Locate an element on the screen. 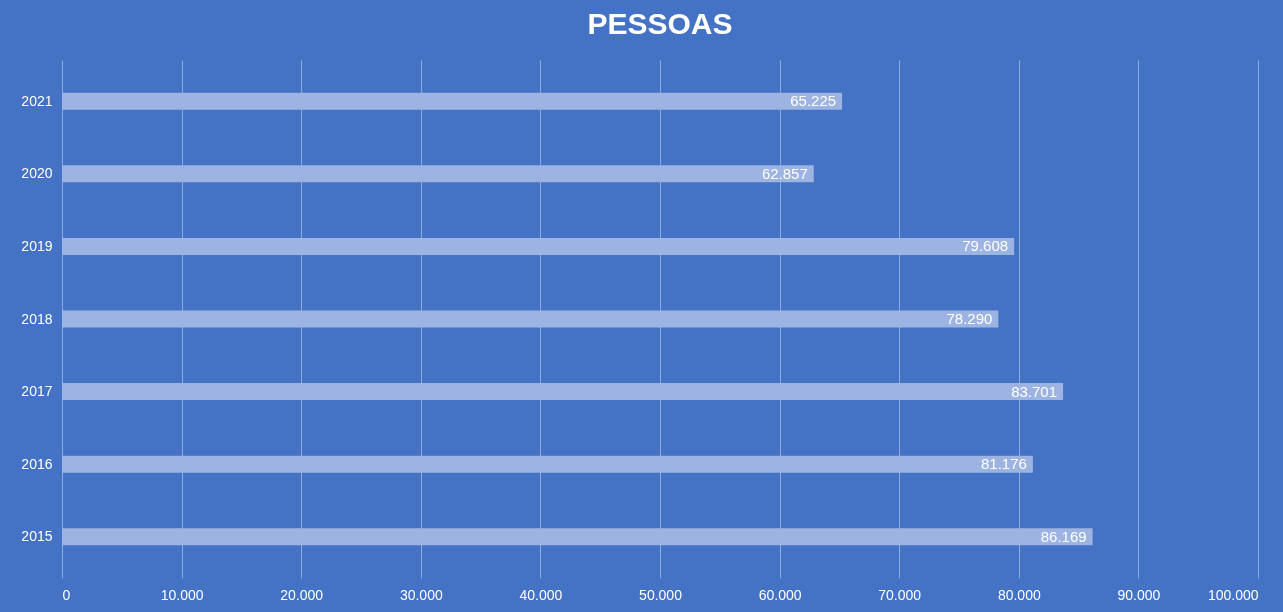 The height and width of the screenshot is (612, 1283). y-tick-label: 2017 is located at coordinates (37, 391).